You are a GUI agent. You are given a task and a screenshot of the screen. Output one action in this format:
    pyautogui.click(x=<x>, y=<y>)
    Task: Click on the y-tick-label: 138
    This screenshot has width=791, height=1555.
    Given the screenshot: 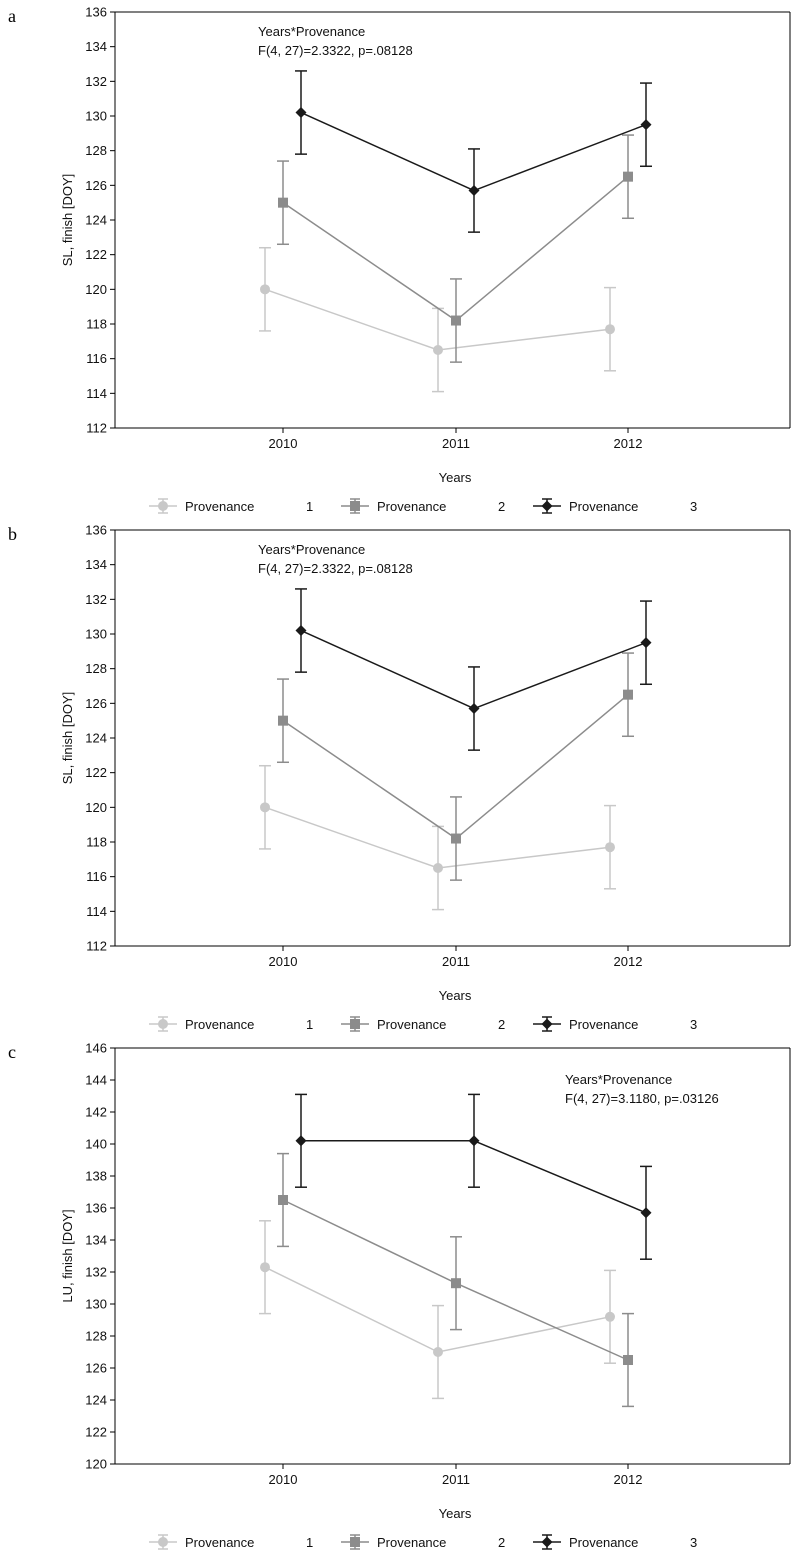 What is the action you would take?
    pyautogui.click(x=96, y=1176)
    